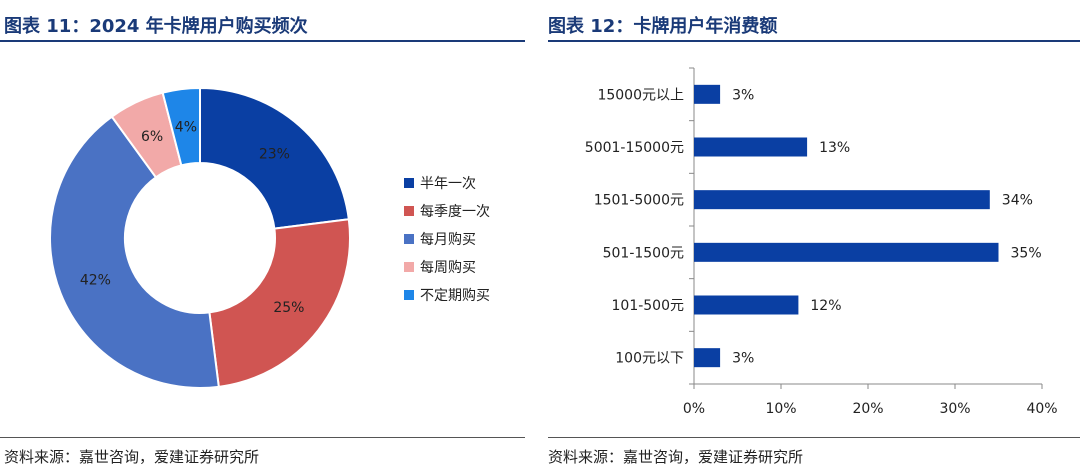 The width and height of the screenshot is (1080, 475). What do you see at coordinates (649, 359) in the screenshot?
I see `category-label-6: 100元以下` at bounding box center [649, 359].